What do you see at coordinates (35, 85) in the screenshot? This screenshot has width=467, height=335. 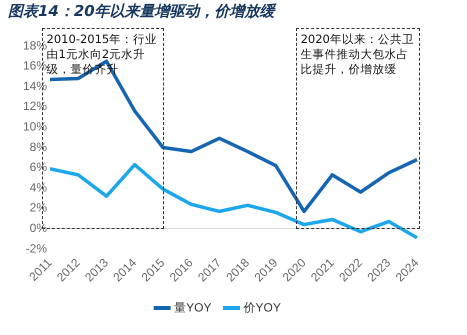 I see `y-tick-label: 14%` at bounding box center [35, 85].